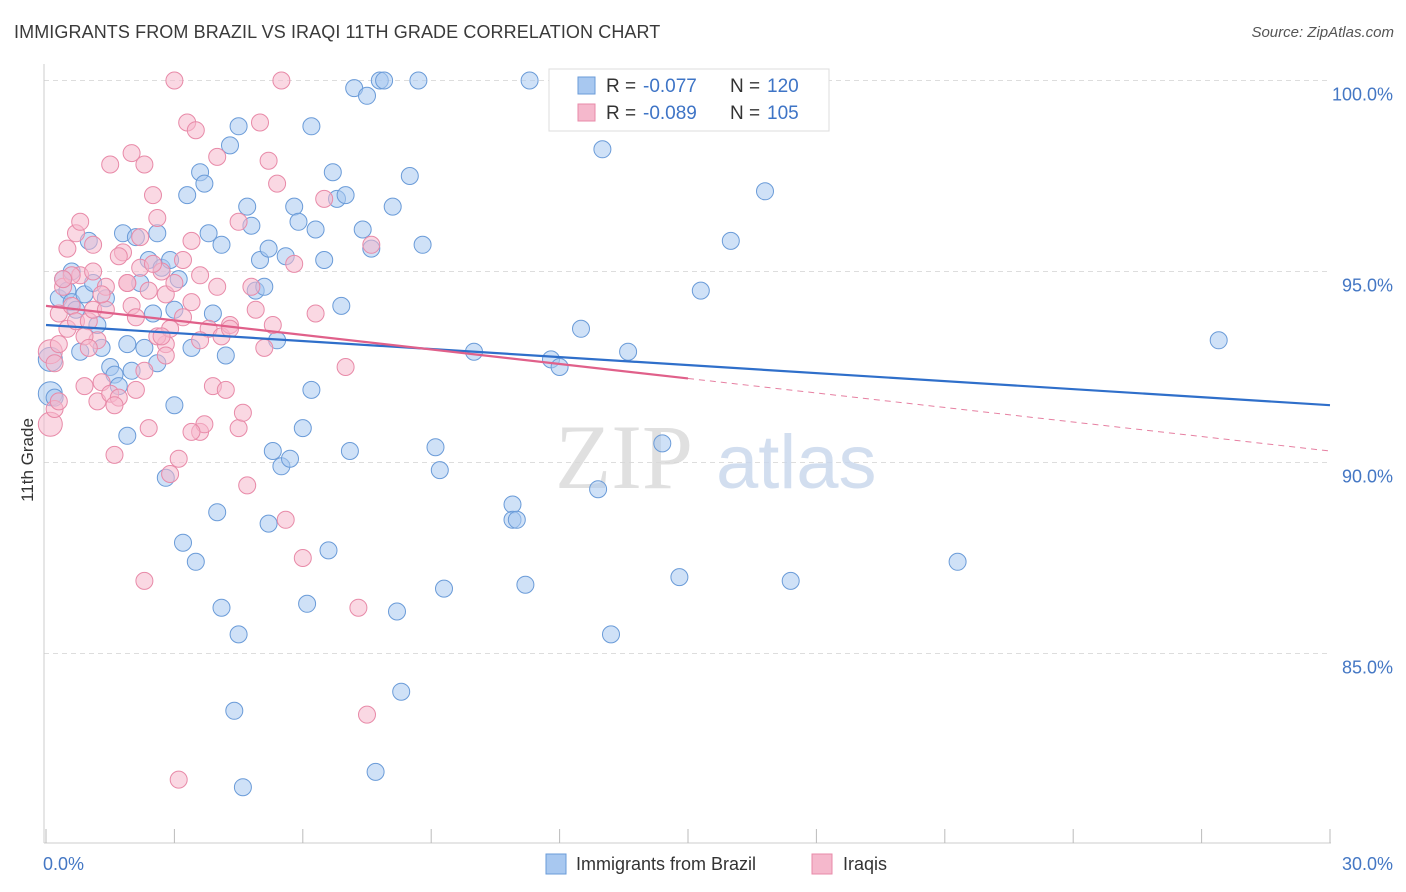 The width and height of the screenshot is (1406, 892). I want to click on legend-label-iraqis: Iraqis, so click(865, 864).